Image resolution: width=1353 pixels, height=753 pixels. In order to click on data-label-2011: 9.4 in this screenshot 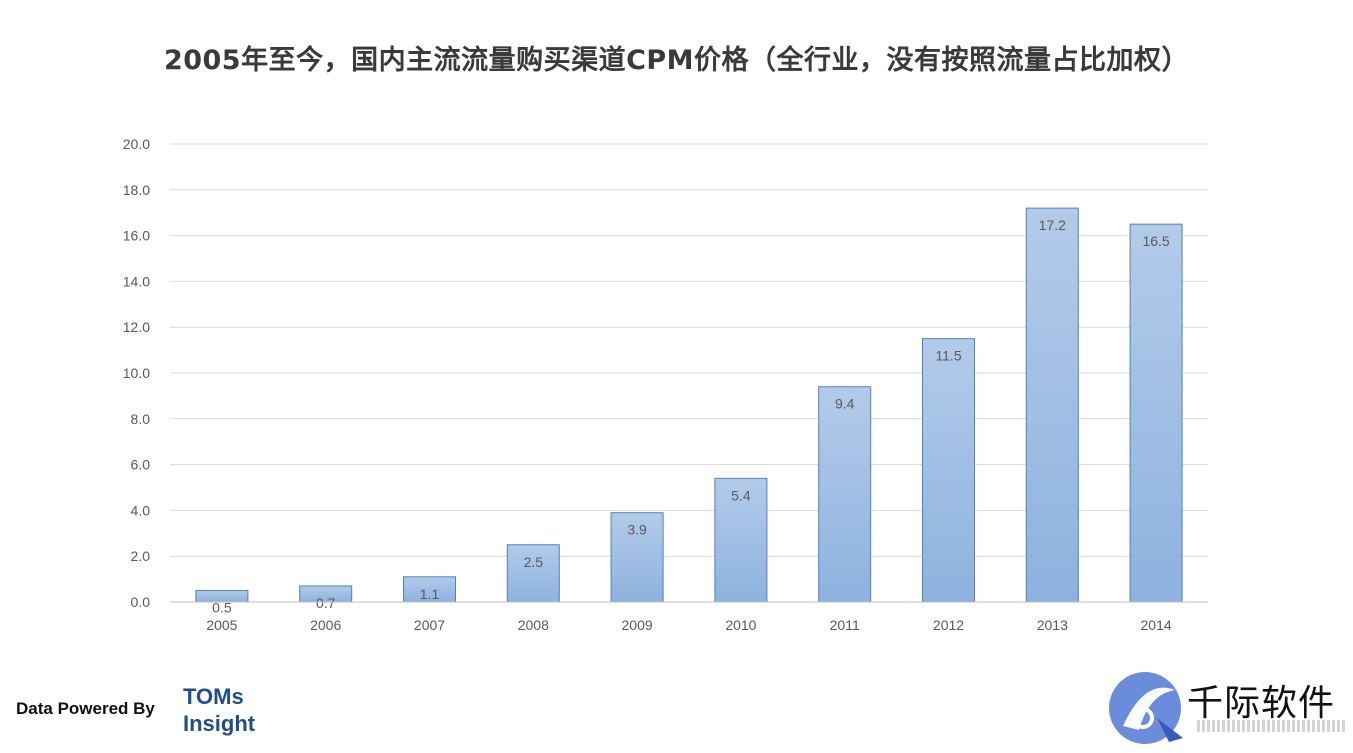, I will do `click(845, 404)`.